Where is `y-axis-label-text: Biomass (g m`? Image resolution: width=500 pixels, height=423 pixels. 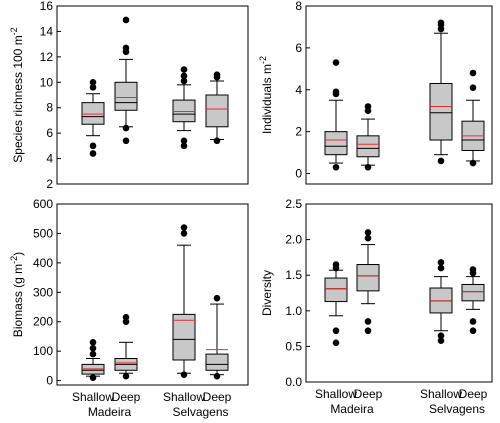
y-axis-label-text: Biomass (g m is located at coordinates (18, 300).